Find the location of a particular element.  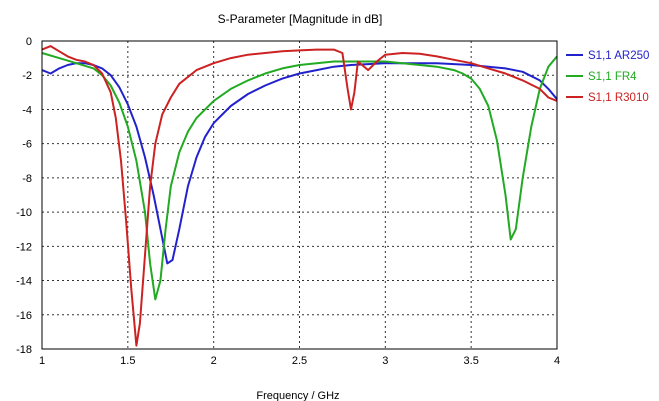

x-tick-label: 2 is located at coordinates (214, 361).